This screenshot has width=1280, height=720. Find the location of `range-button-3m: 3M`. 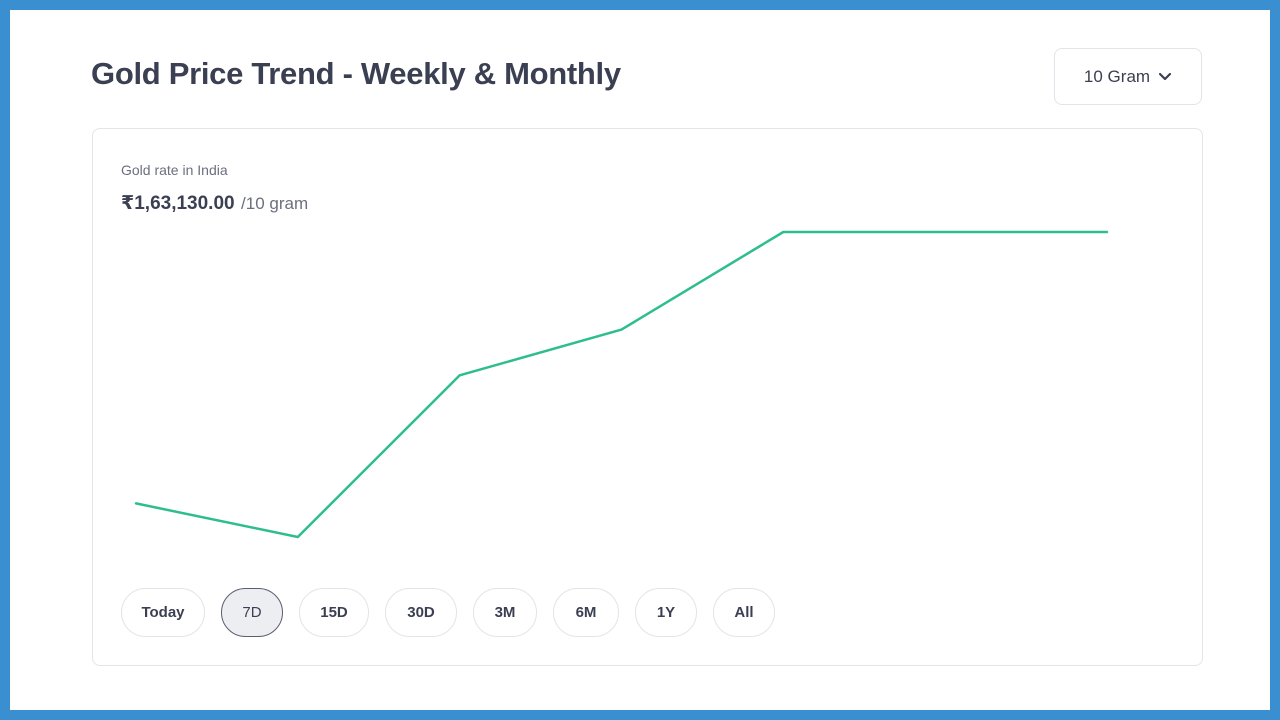

range-button-3m: 3M is located at coordinates (505, 612).